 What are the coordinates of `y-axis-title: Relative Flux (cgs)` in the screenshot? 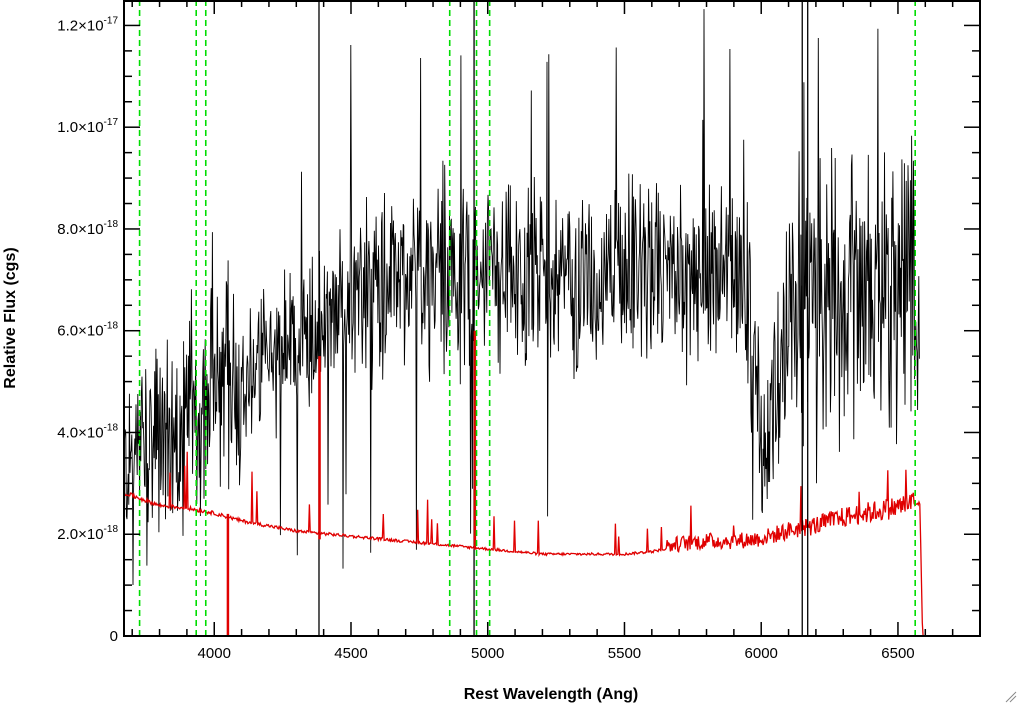 It's located at (10, 317).